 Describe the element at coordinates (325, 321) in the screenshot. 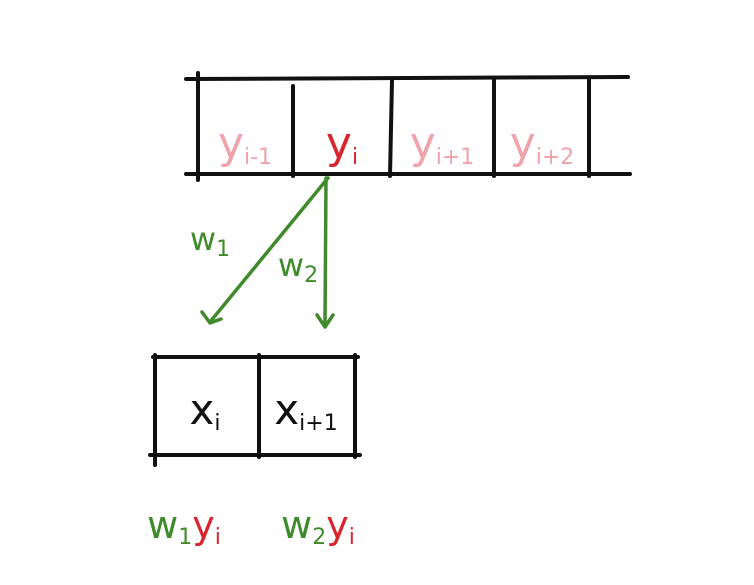

I see `w2-arrow-head` at that location.